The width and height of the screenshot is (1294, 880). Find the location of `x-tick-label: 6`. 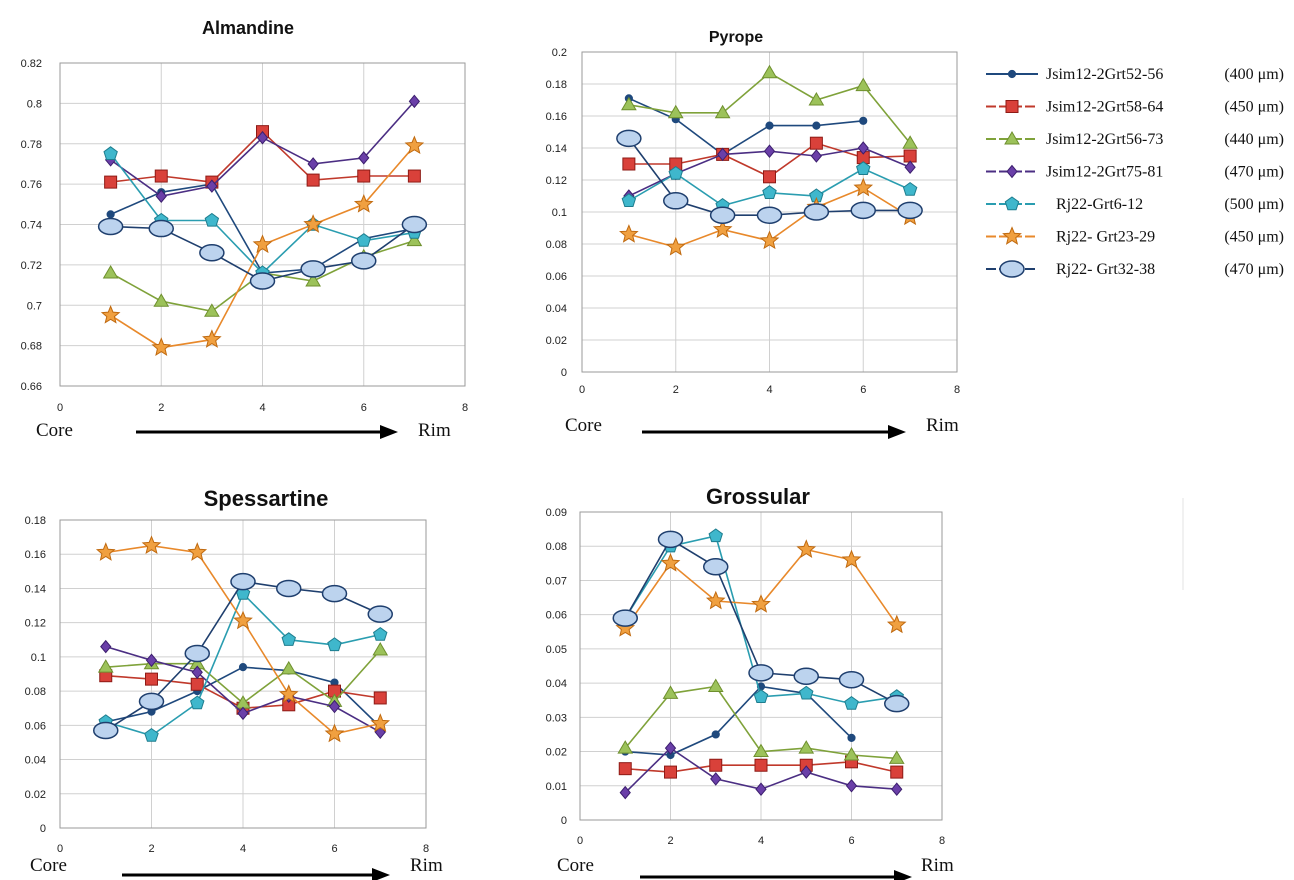

x-tick-label: 6 is located at coordinates (851, 841).